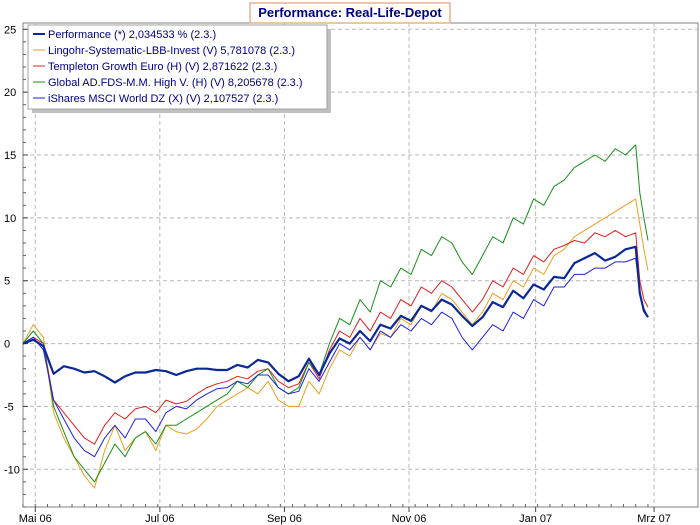 The width and height of the screenshot is (700, 525). Describe the element at coordinates (159, 519) in the screenshot. I see `x-tick-label: Jul 06` at that location.